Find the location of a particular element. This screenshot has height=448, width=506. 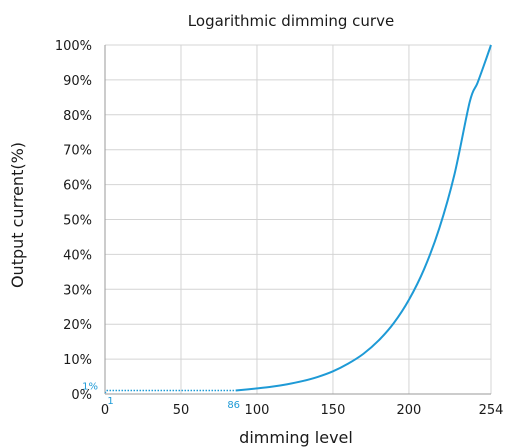

y-tick-label-4: 40% is located at coordinates (77, 255).